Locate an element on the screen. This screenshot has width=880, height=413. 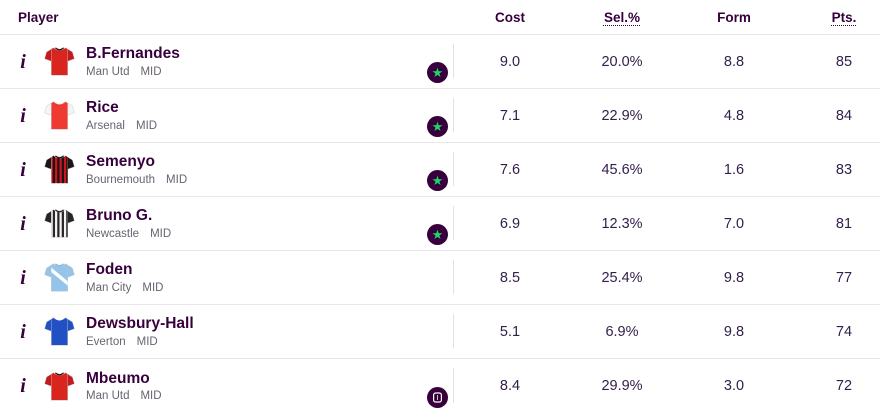
player-row: i Rice Arsenal MID ★ 7.1 22.9% 4.8 84 is located at coordinates (440, 116).